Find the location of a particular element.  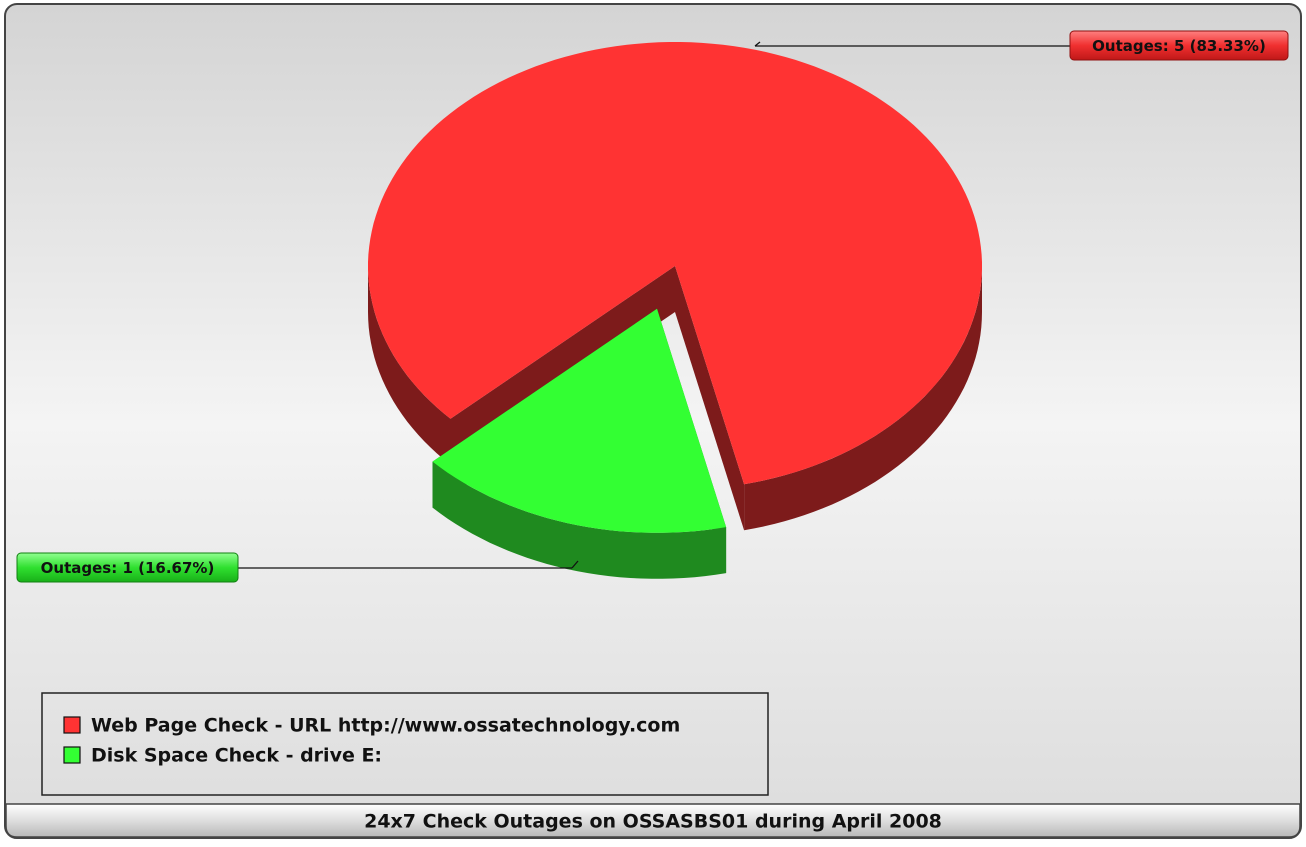

legend-box is located at coordinates (405, 744).